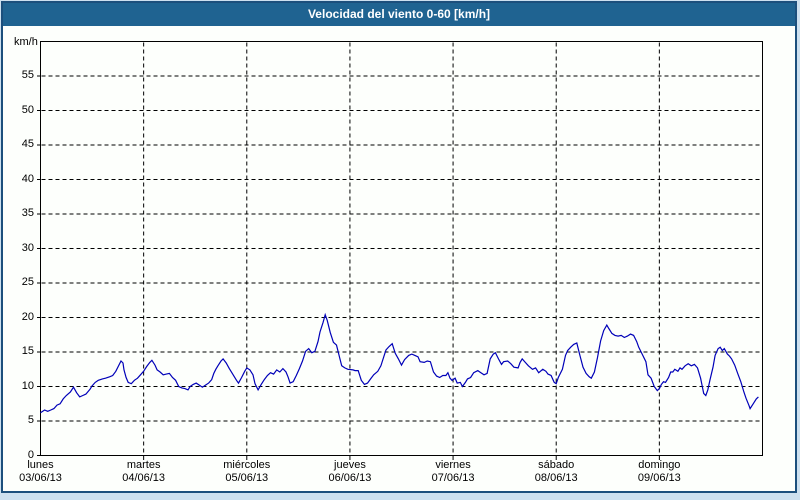  I want to click on y-tick-label: 10, so click(27, 385).